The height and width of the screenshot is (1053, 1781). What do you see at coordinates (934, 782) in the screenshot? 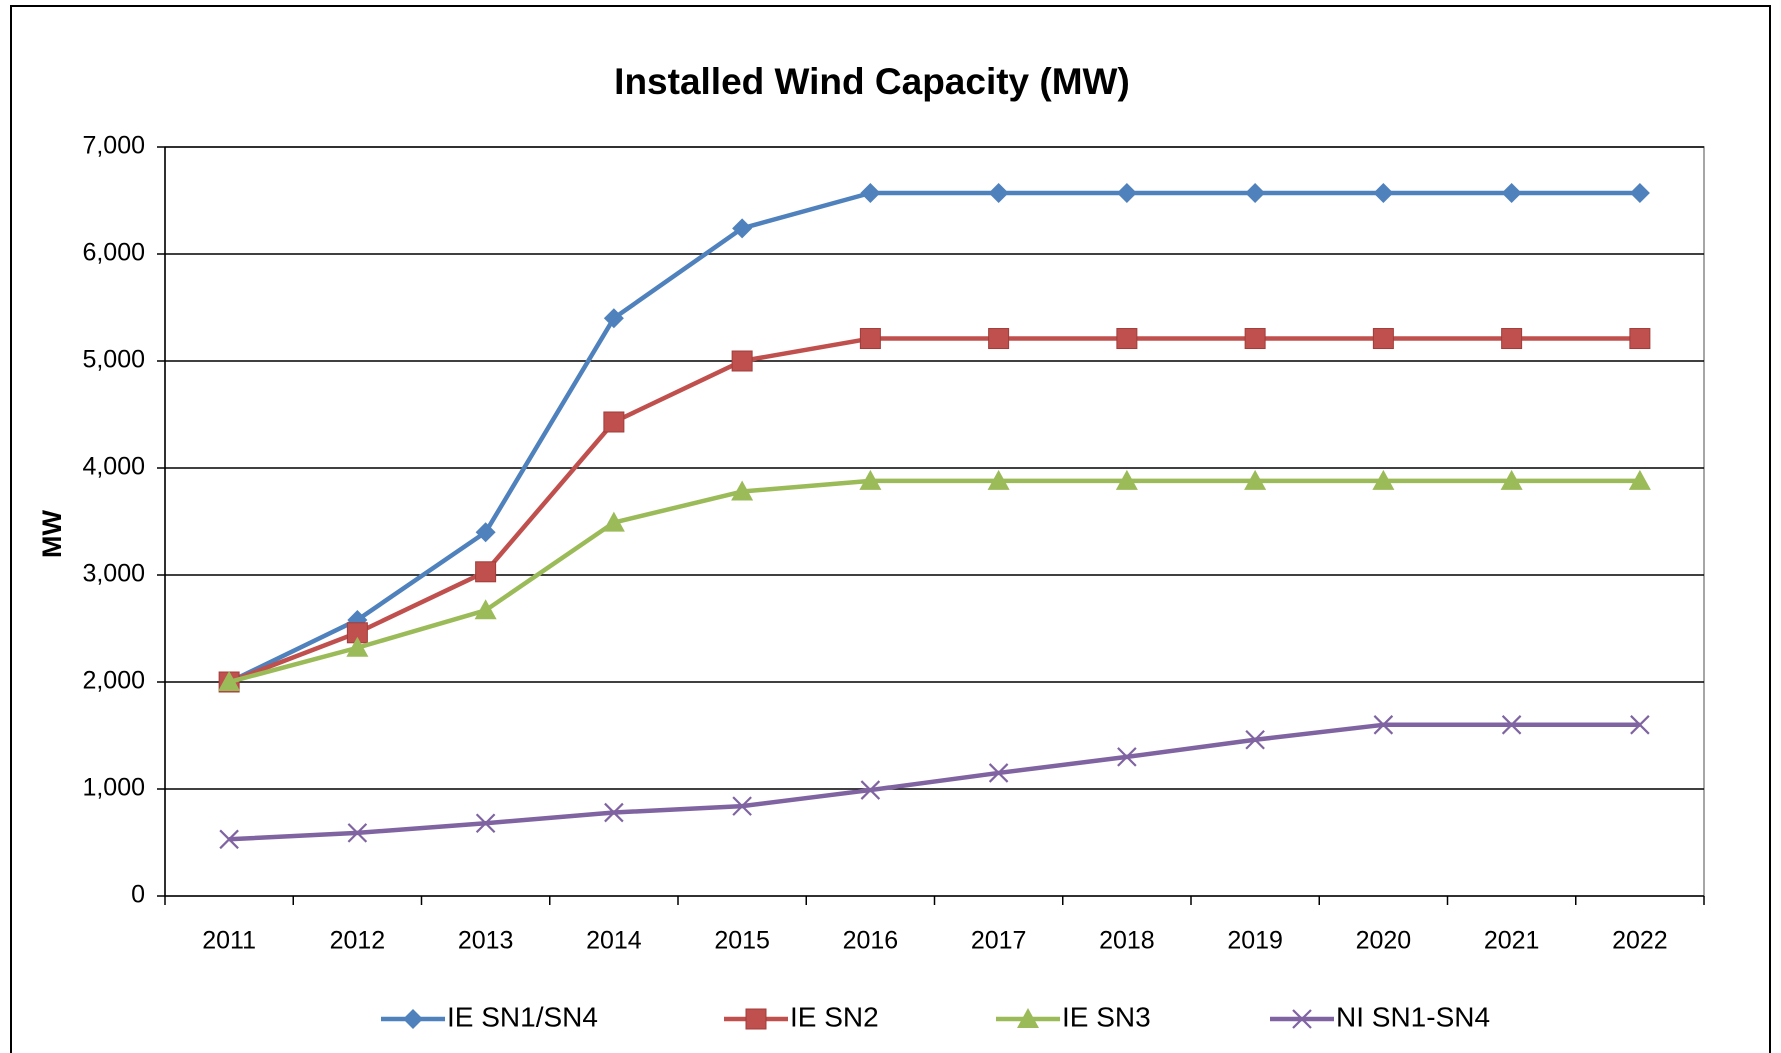
I see `series-line` at bounding box center [934, 782].